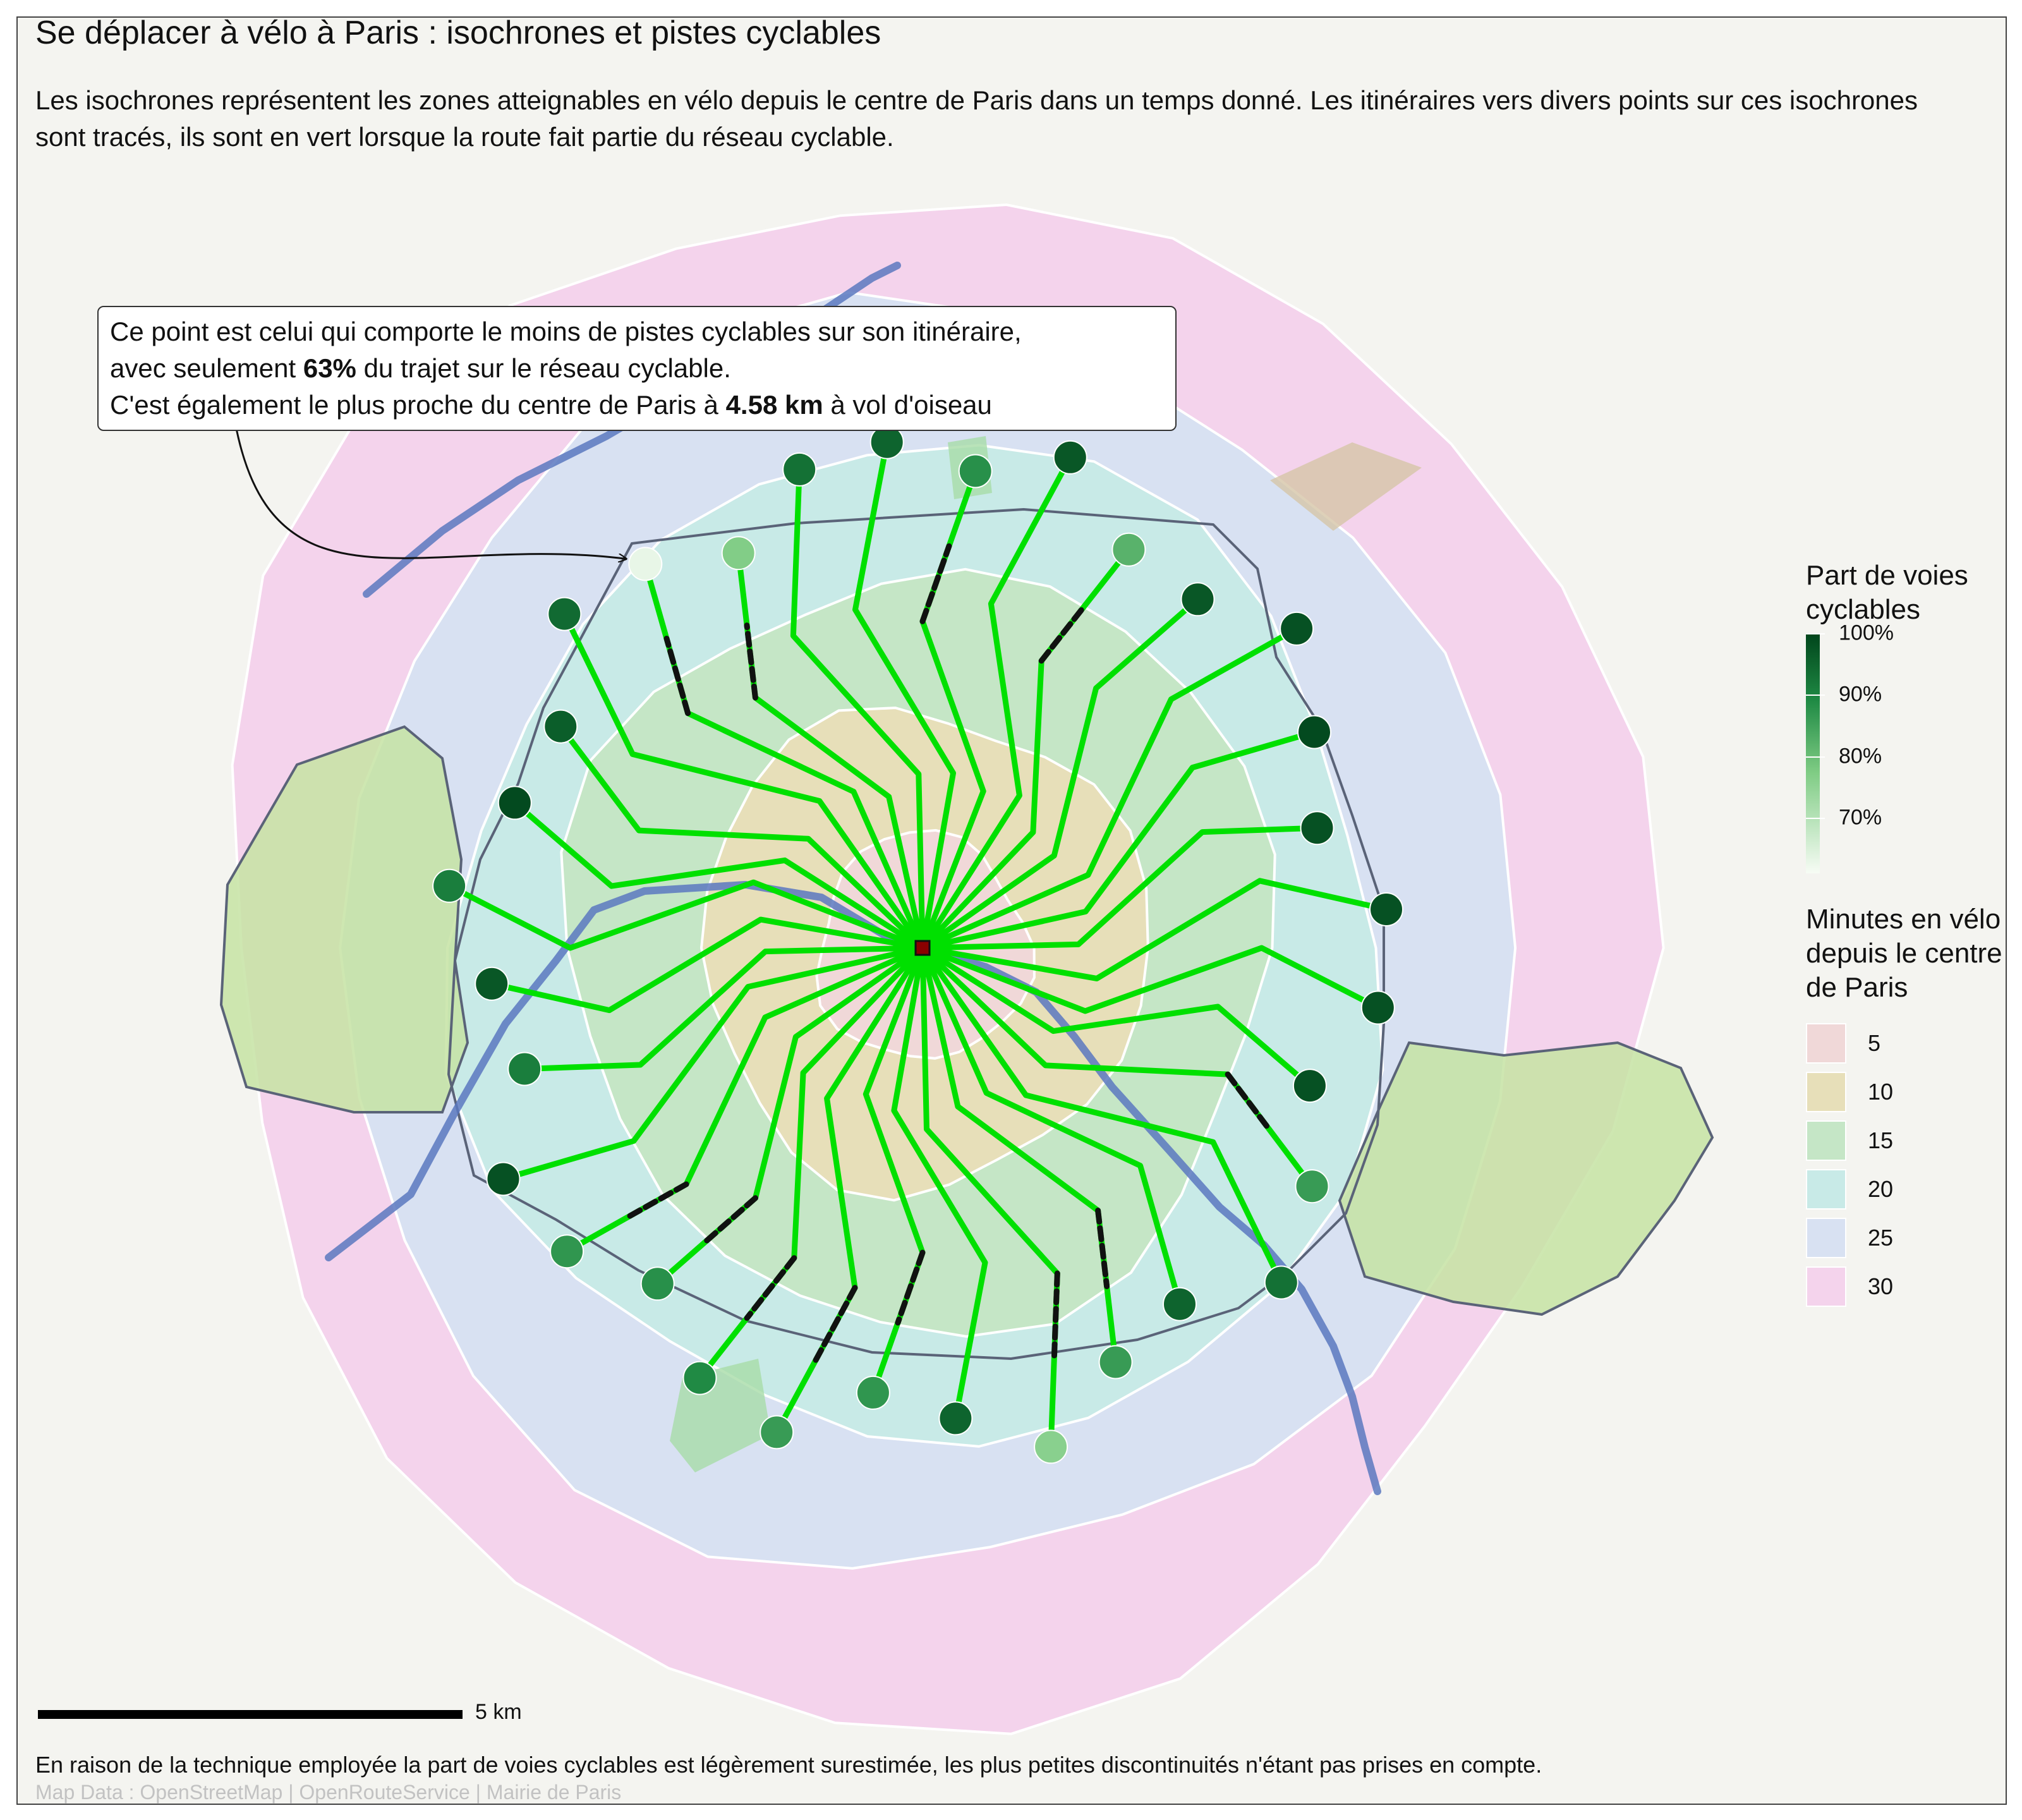 The height and width of the screenshot is (1820, 2022). I want to click on legend-category-item: 20, so click(1907, 1189).